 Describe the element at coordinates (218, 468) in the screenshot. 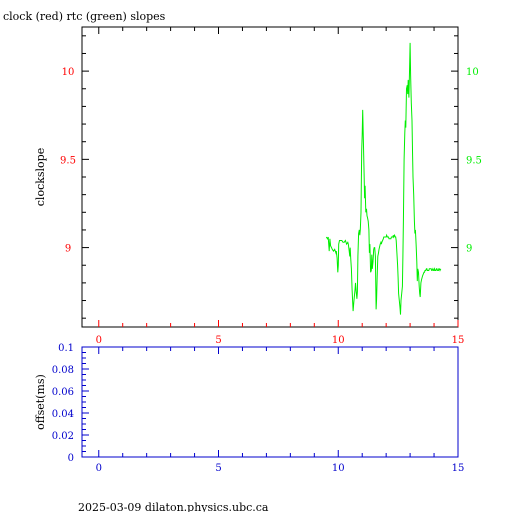

I see `x-tick-label-bottom-panel: 5` at that location.